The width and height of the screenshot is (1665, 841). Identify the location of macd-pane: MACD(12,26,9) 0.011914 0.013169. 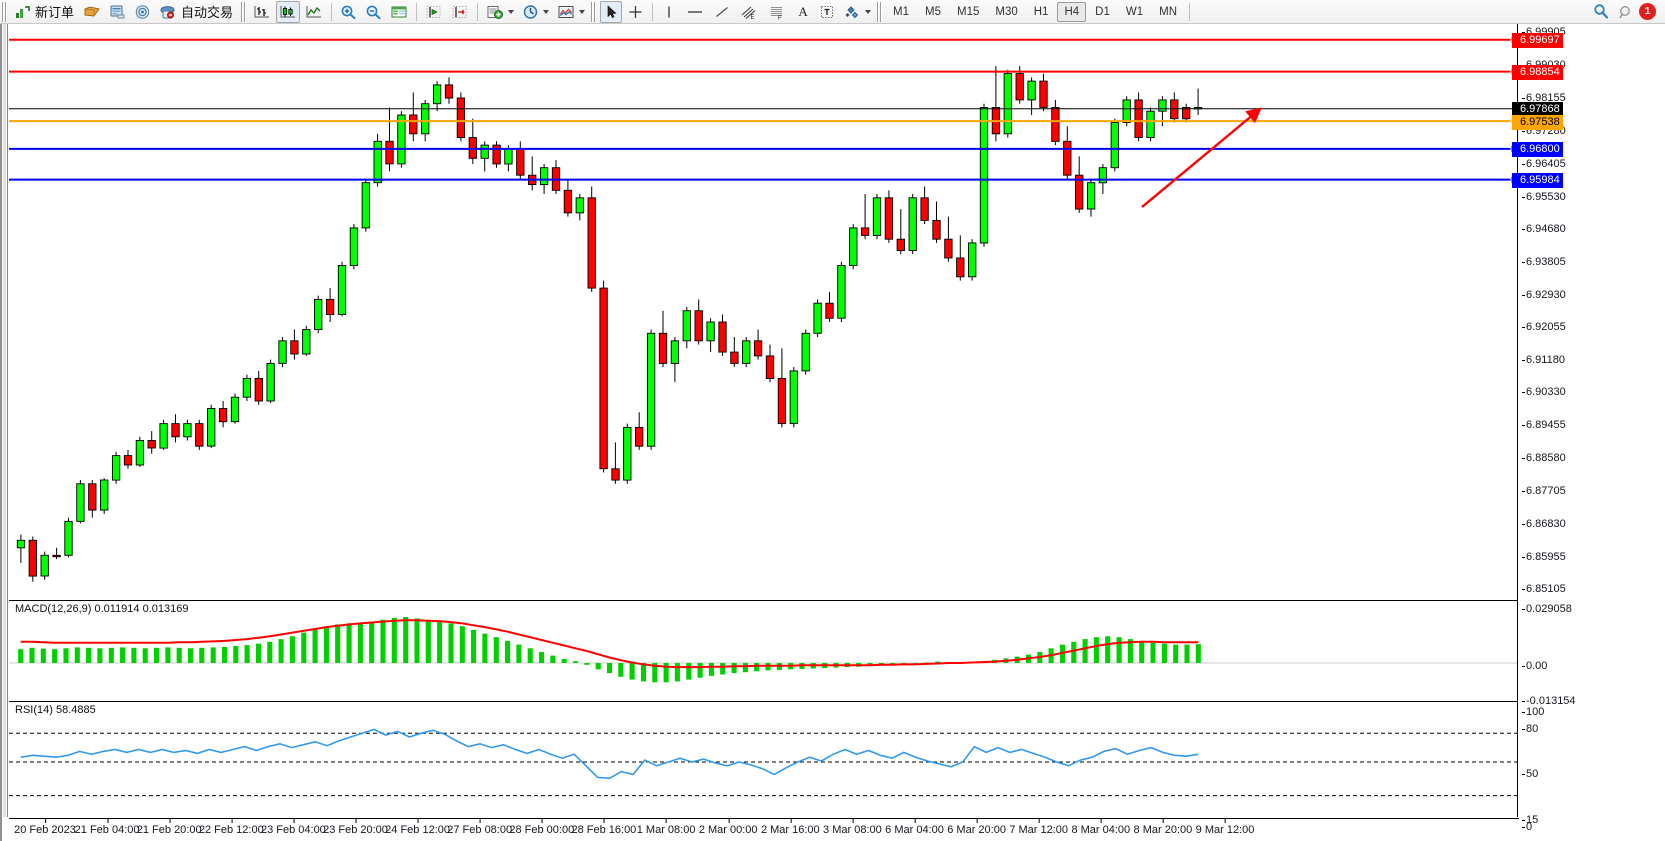
(764, 650).